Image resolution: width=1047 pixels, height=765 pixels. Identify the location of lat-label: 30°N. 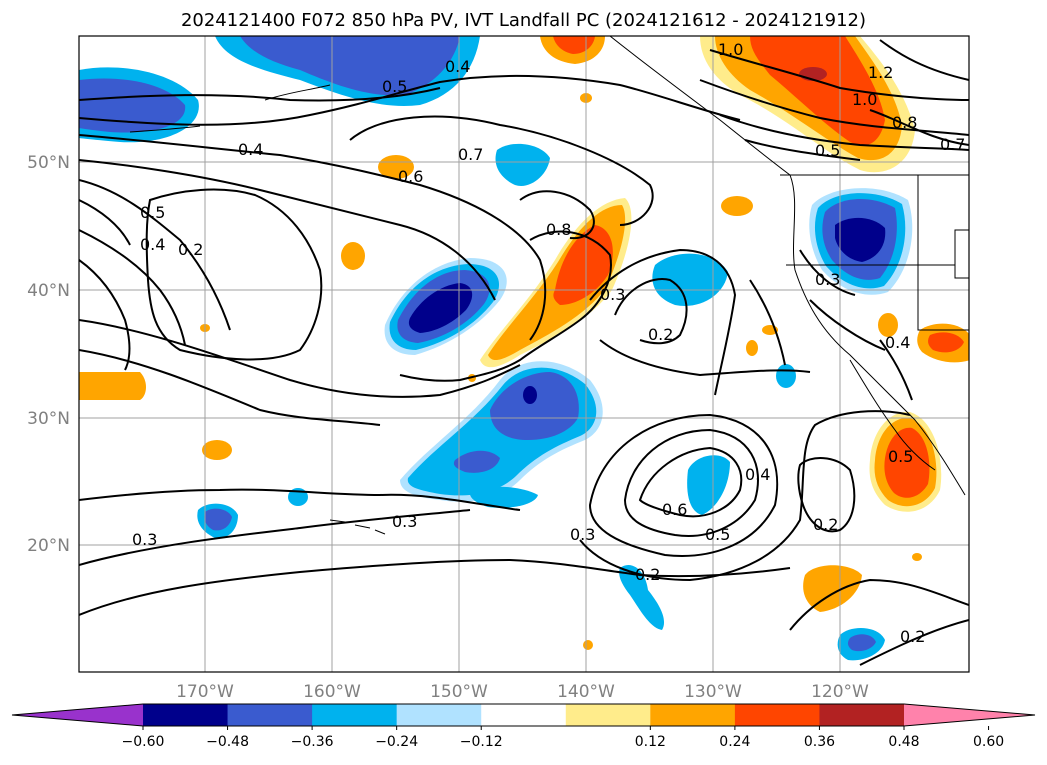
(48, 419).